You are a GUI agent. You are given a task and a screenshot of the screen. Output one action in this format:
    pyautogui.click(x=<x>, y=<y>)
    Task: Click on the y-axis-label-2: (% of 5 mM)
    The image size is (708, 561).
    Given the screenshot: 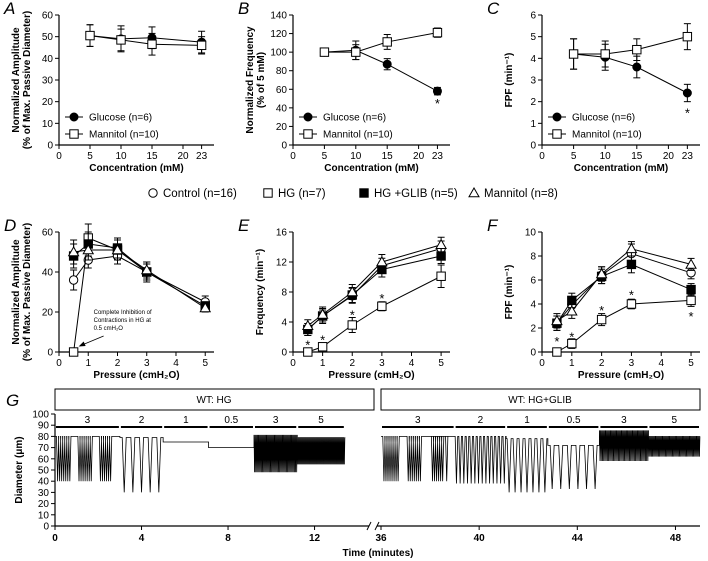 What is the action you would take?
    pyautogui.click(x=261, y=80)
    